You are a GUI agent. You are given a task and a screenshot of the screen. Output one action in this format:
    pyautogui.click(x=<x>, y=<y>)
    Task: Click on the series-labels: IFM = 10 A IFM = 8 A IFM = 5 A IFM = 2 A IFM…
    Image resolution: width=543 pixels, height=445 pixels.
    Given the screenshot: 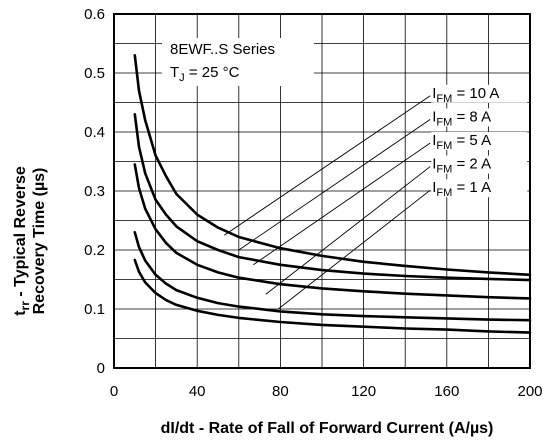 What is the action you would take?
    pyautogui.click(x=479, y=141)
    